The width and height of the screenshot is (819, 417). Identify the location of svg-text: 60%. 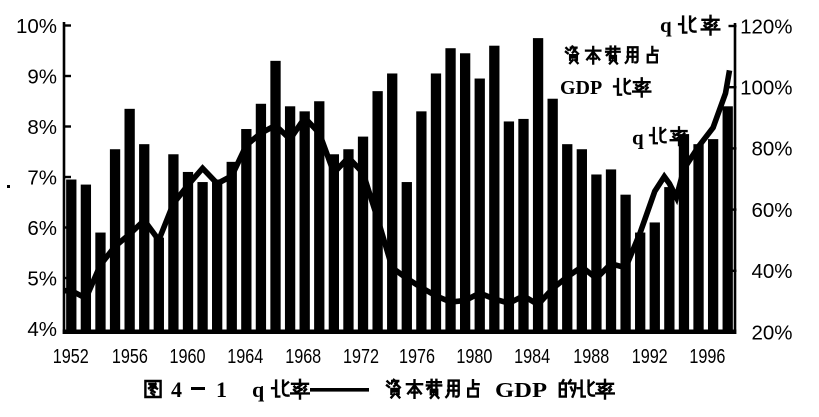
(771, 210).